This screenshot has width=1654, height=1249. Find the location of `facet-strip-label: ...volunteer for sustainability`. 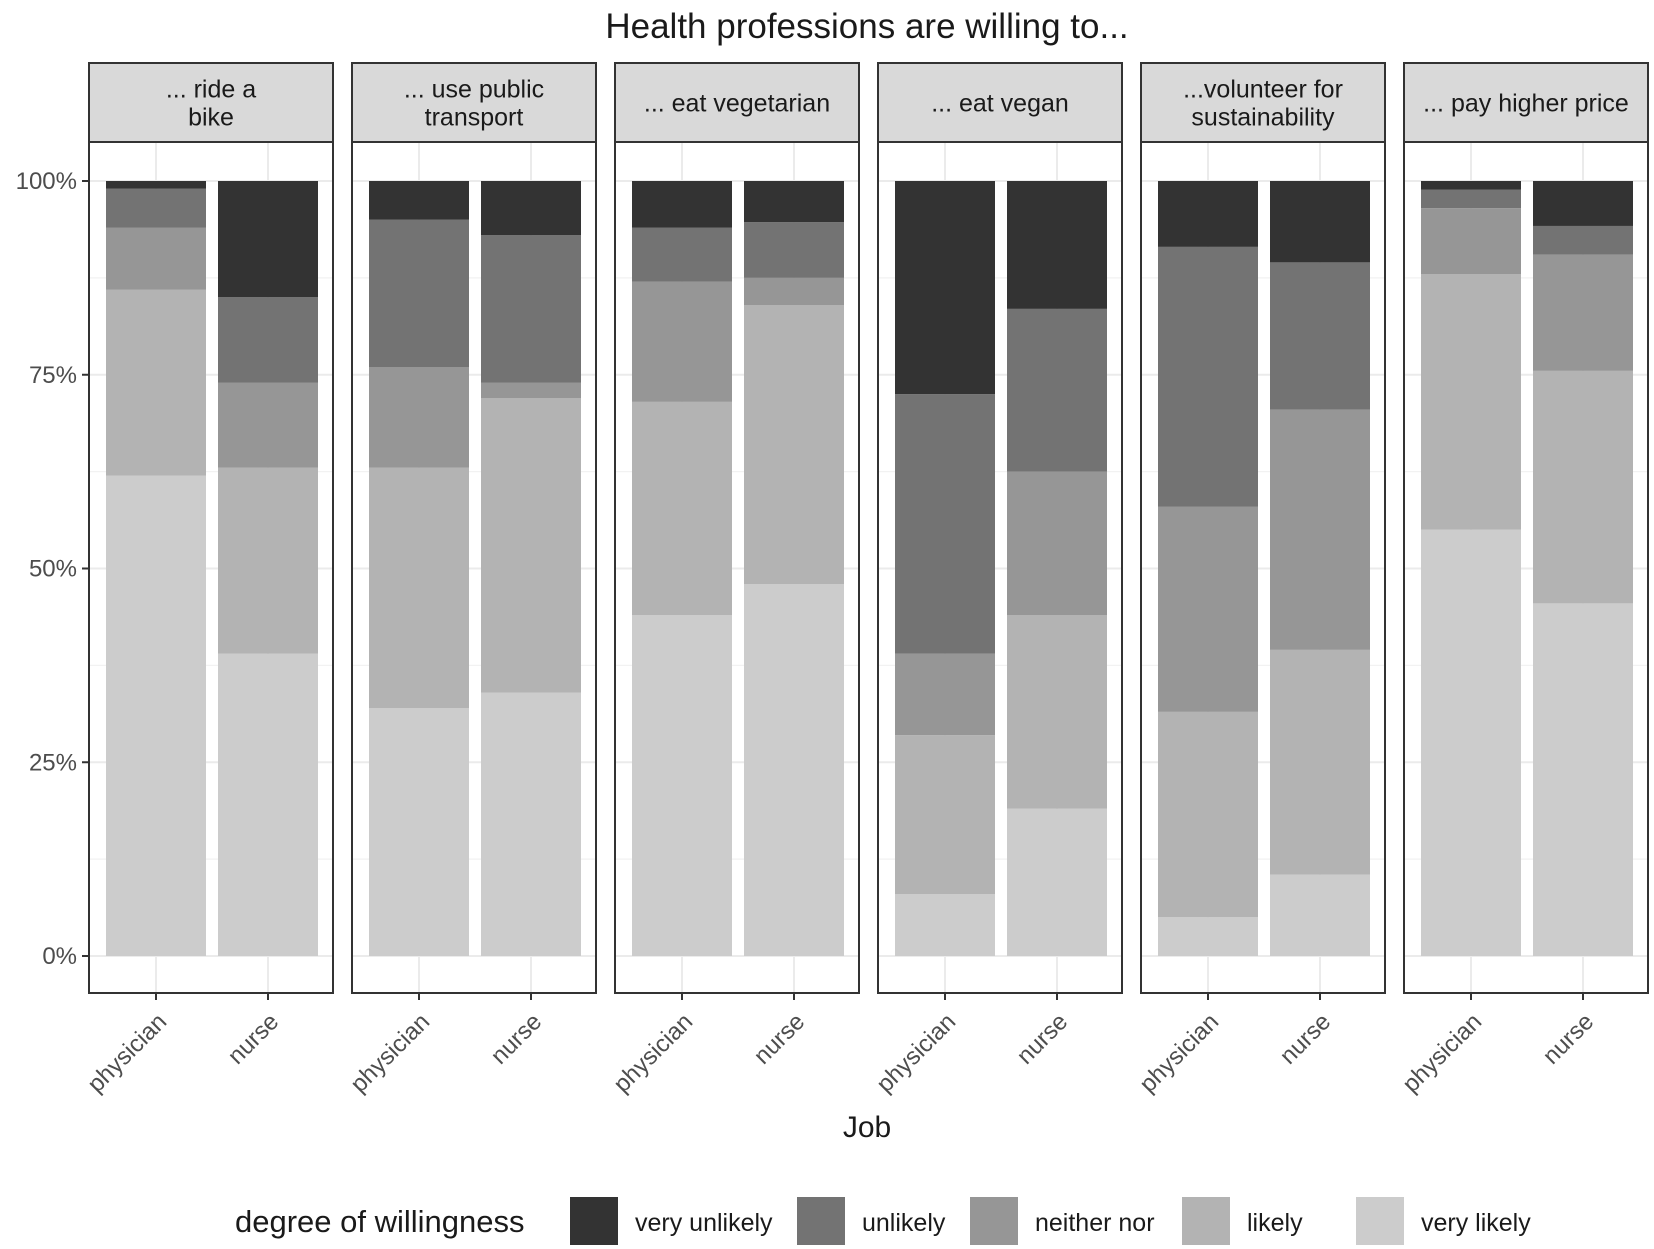

facet-strip-label: ...volunteer for sustainability is located at coordinates (1263, 104).